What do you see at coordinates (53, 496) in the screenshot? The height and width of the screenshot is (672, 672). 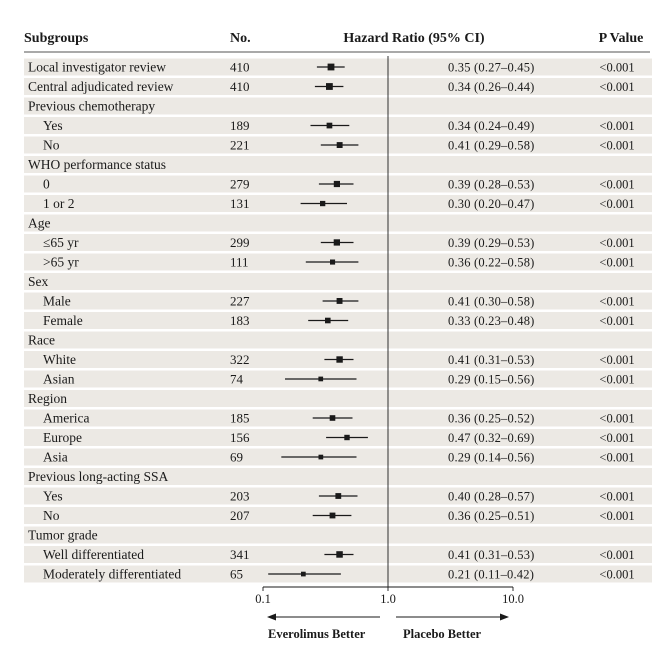 I see `row-label: Yes` at bounding box center [53, 496].